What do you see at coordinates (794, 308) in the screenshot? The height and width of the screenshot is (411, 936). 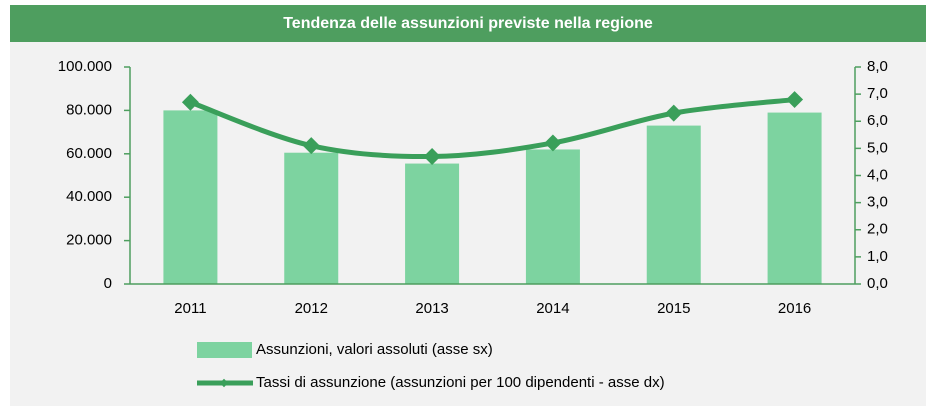 I see `x-tick-label: 2016` at bounding box center [794, 308].